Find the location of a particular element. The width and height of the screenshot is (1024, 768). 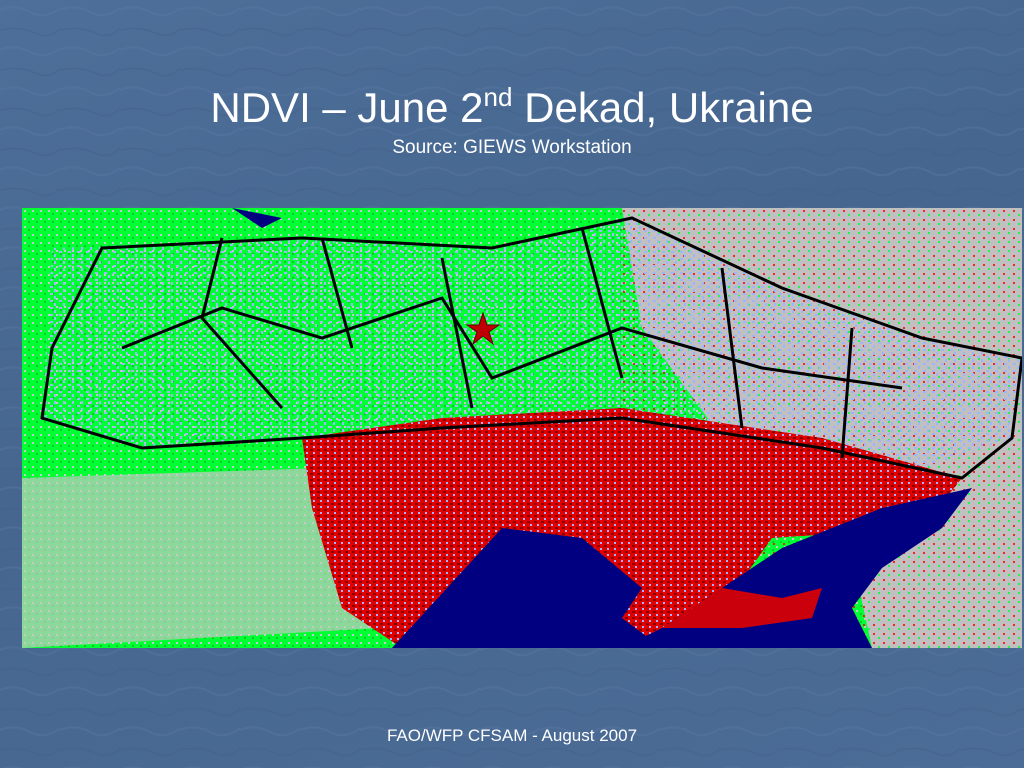

slide-subtitle: Source: GIEWS Workstation is located at coordinates (512, 147).